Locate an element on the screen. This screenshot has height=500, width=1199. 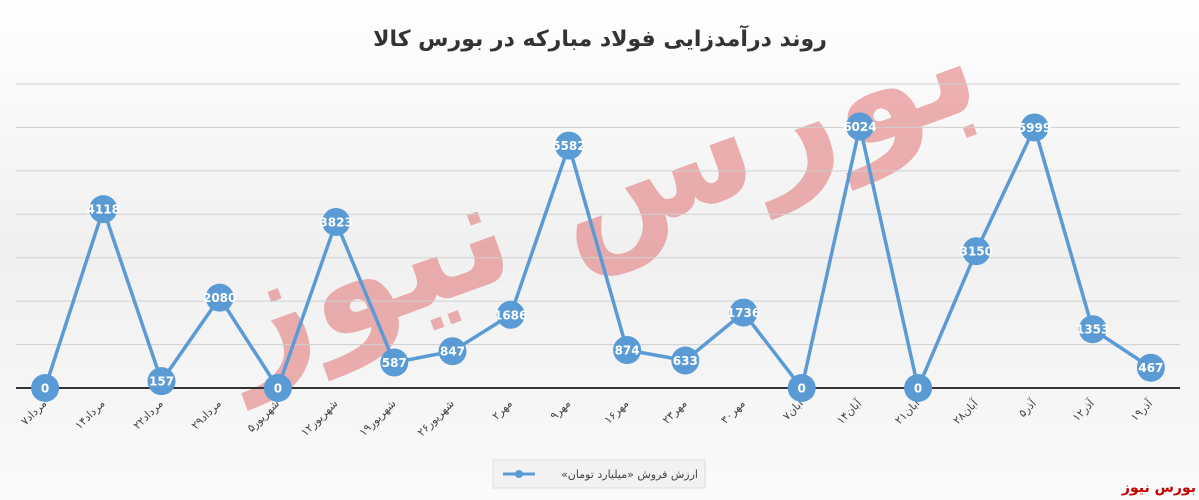
legend-box is located at coordinates (599, 474).